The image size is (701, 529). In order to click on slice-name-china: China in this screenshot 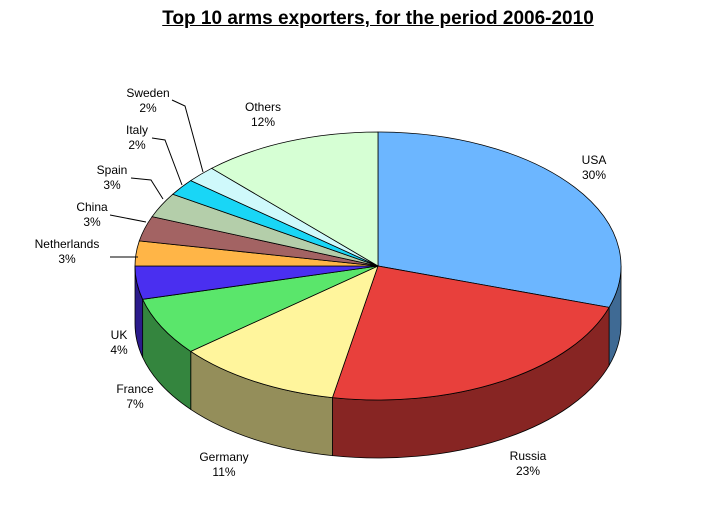, I will do `click(92, 207)`.